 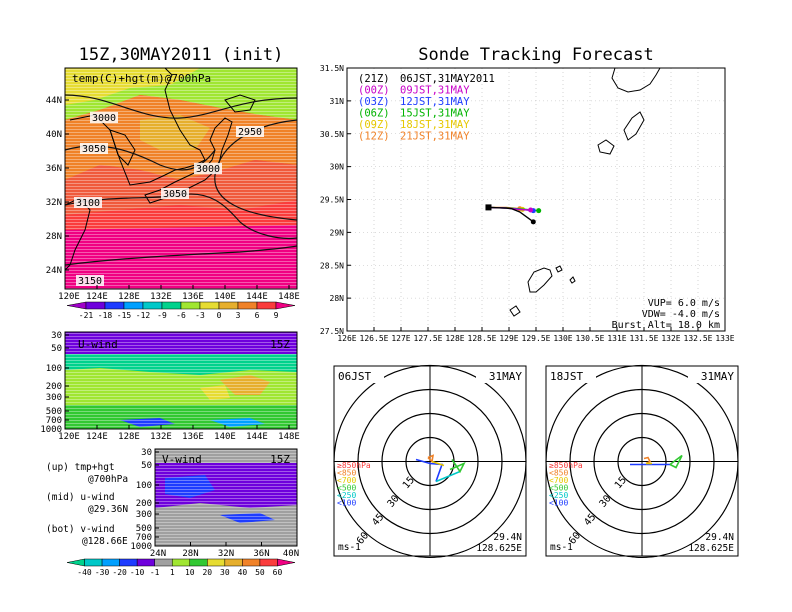 I want to click on temperature-colorbar: -21 -18 -15 -12 -9 -6 -3 0 3 6 9, so click(x=181, y=310).